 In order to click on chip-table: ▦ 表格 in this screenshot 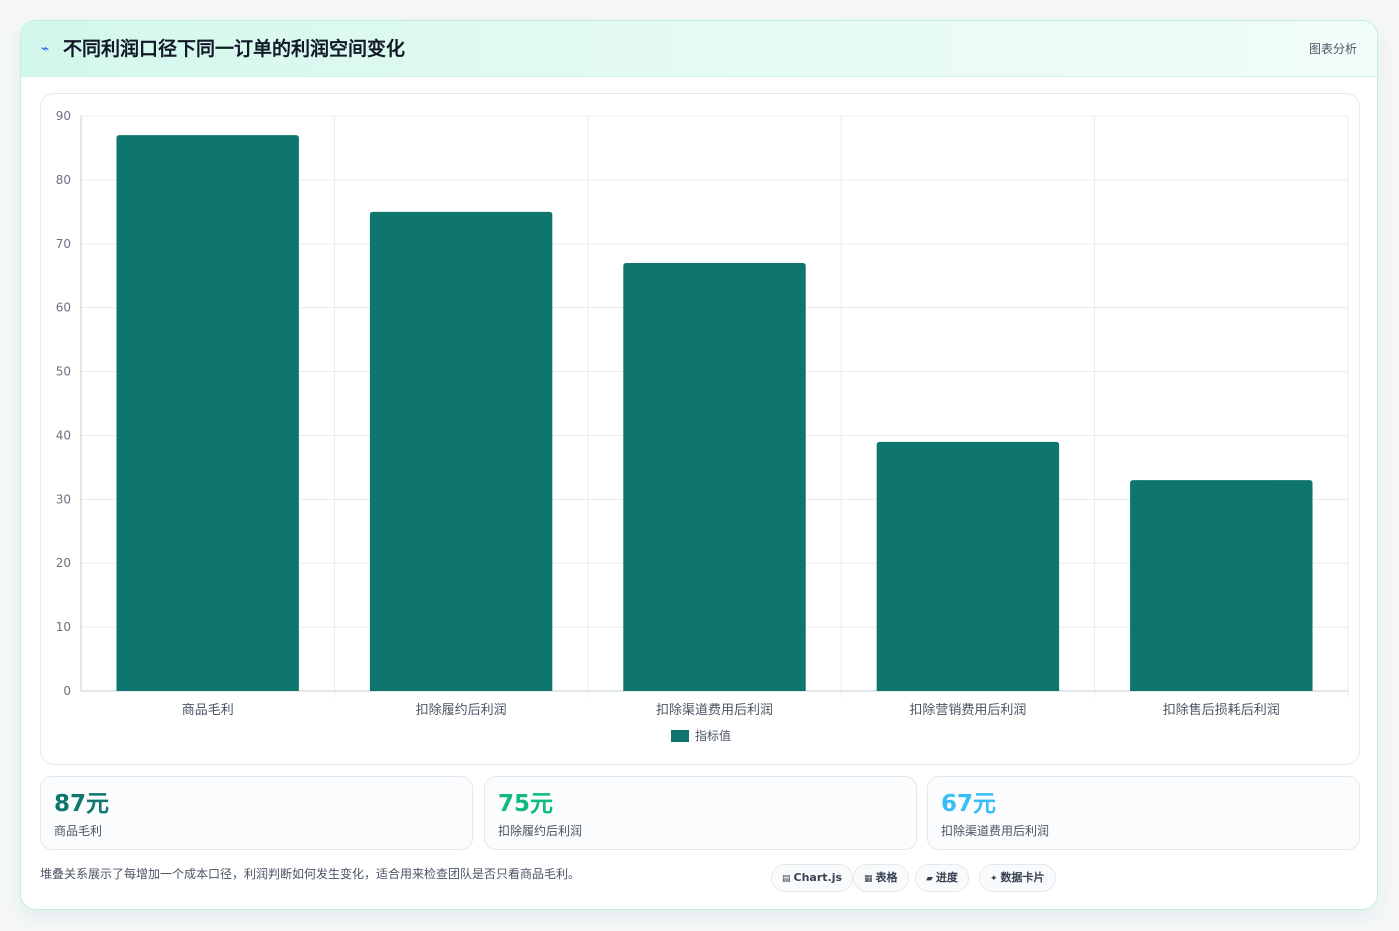, I will do `click(881, 878)`.